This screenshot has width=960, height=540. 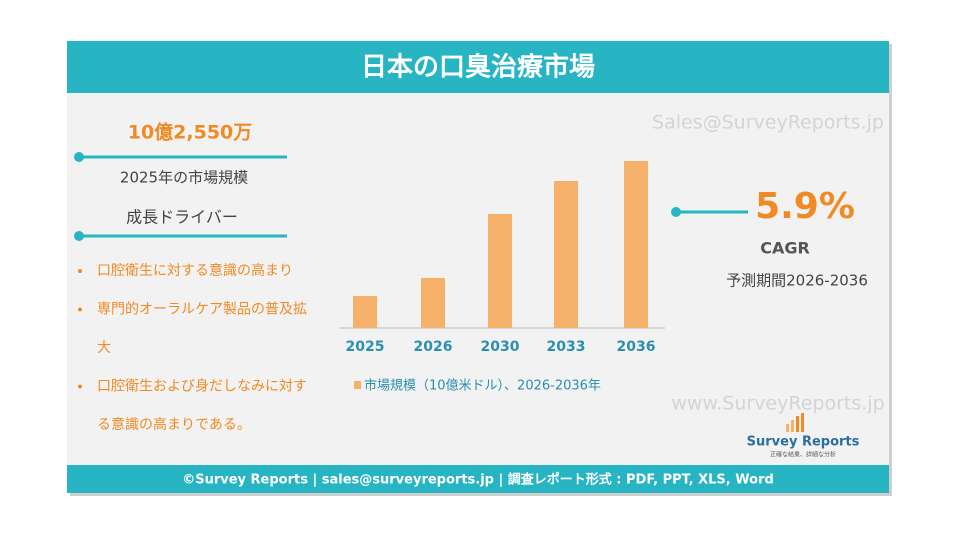 I want to click on footer-bar, so click(x=478, y=479).